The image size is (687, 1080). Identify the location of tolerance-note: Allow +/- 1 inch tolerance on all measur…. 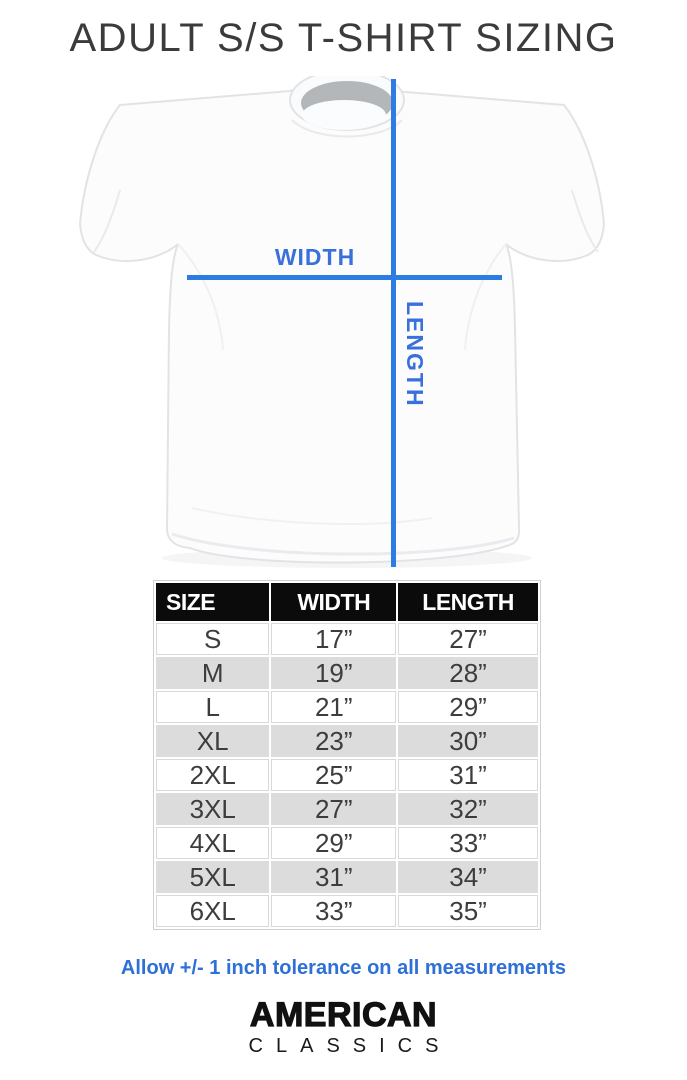
(343, 968).